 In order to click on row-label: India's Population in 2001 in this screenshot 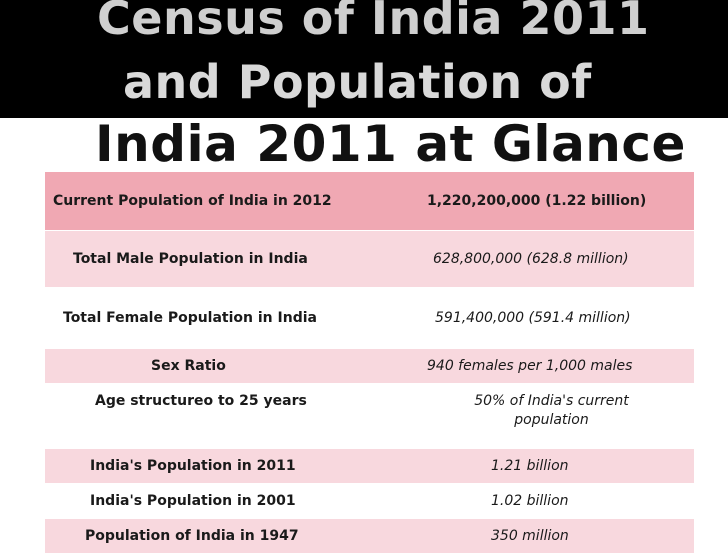, I will do `click(193, 500)`.